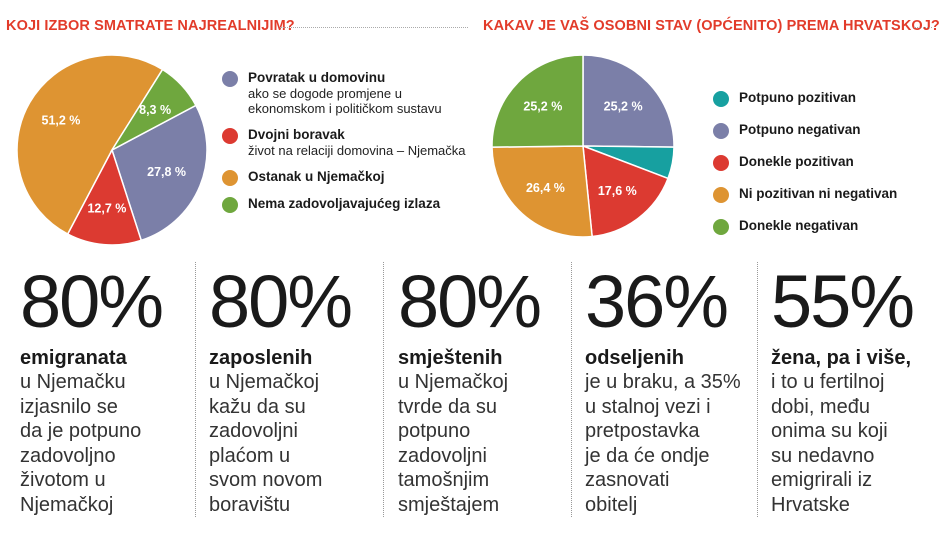 This screenshot has width=940, height=533. Describe the element at coordinates (810, 504) in the screenshot. I see `stat-text-line: Hrvatske` at that location.